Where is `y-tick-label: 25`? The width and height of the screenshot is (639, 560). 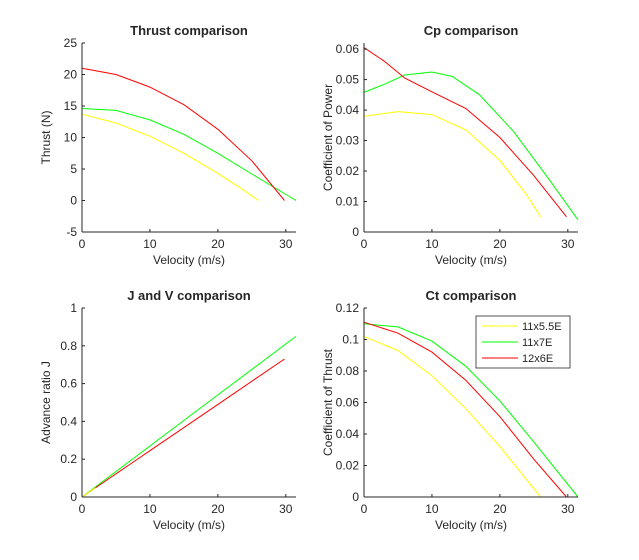
y-tick-label: 25 is located at coordinates (71, 43).